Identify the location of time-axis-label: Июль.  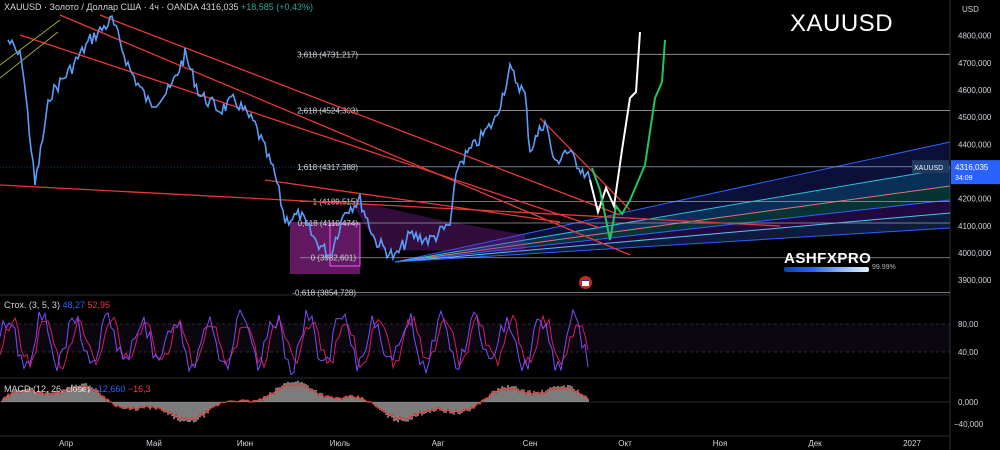
(340, 443).